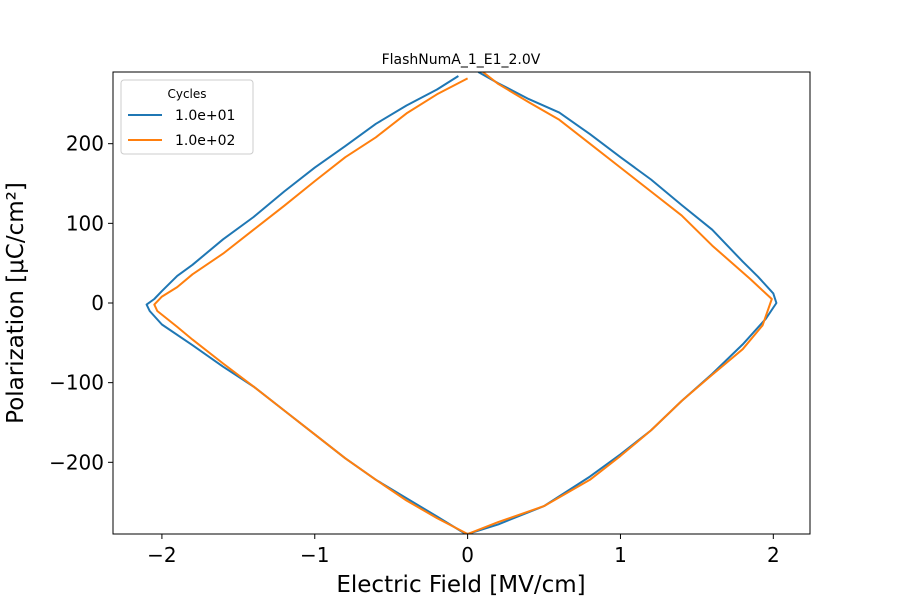  What do you see at coordinates (205, 141) in the screenshot?
I see `legend-label-series-2: 1.0e+02` at bounding box center [205, 141].